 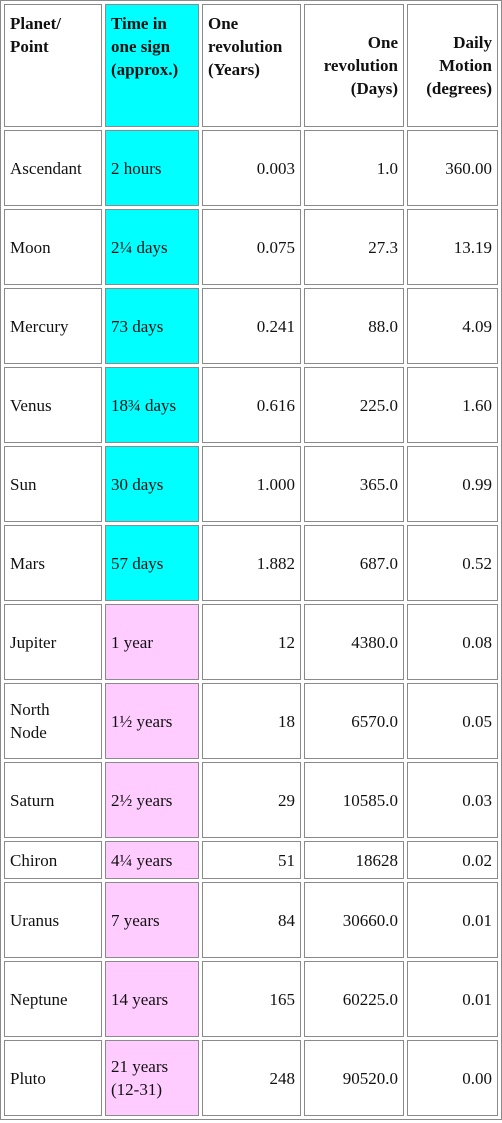 I want to click on header-cell: One revolution (Years), so click(x=251, y=65).